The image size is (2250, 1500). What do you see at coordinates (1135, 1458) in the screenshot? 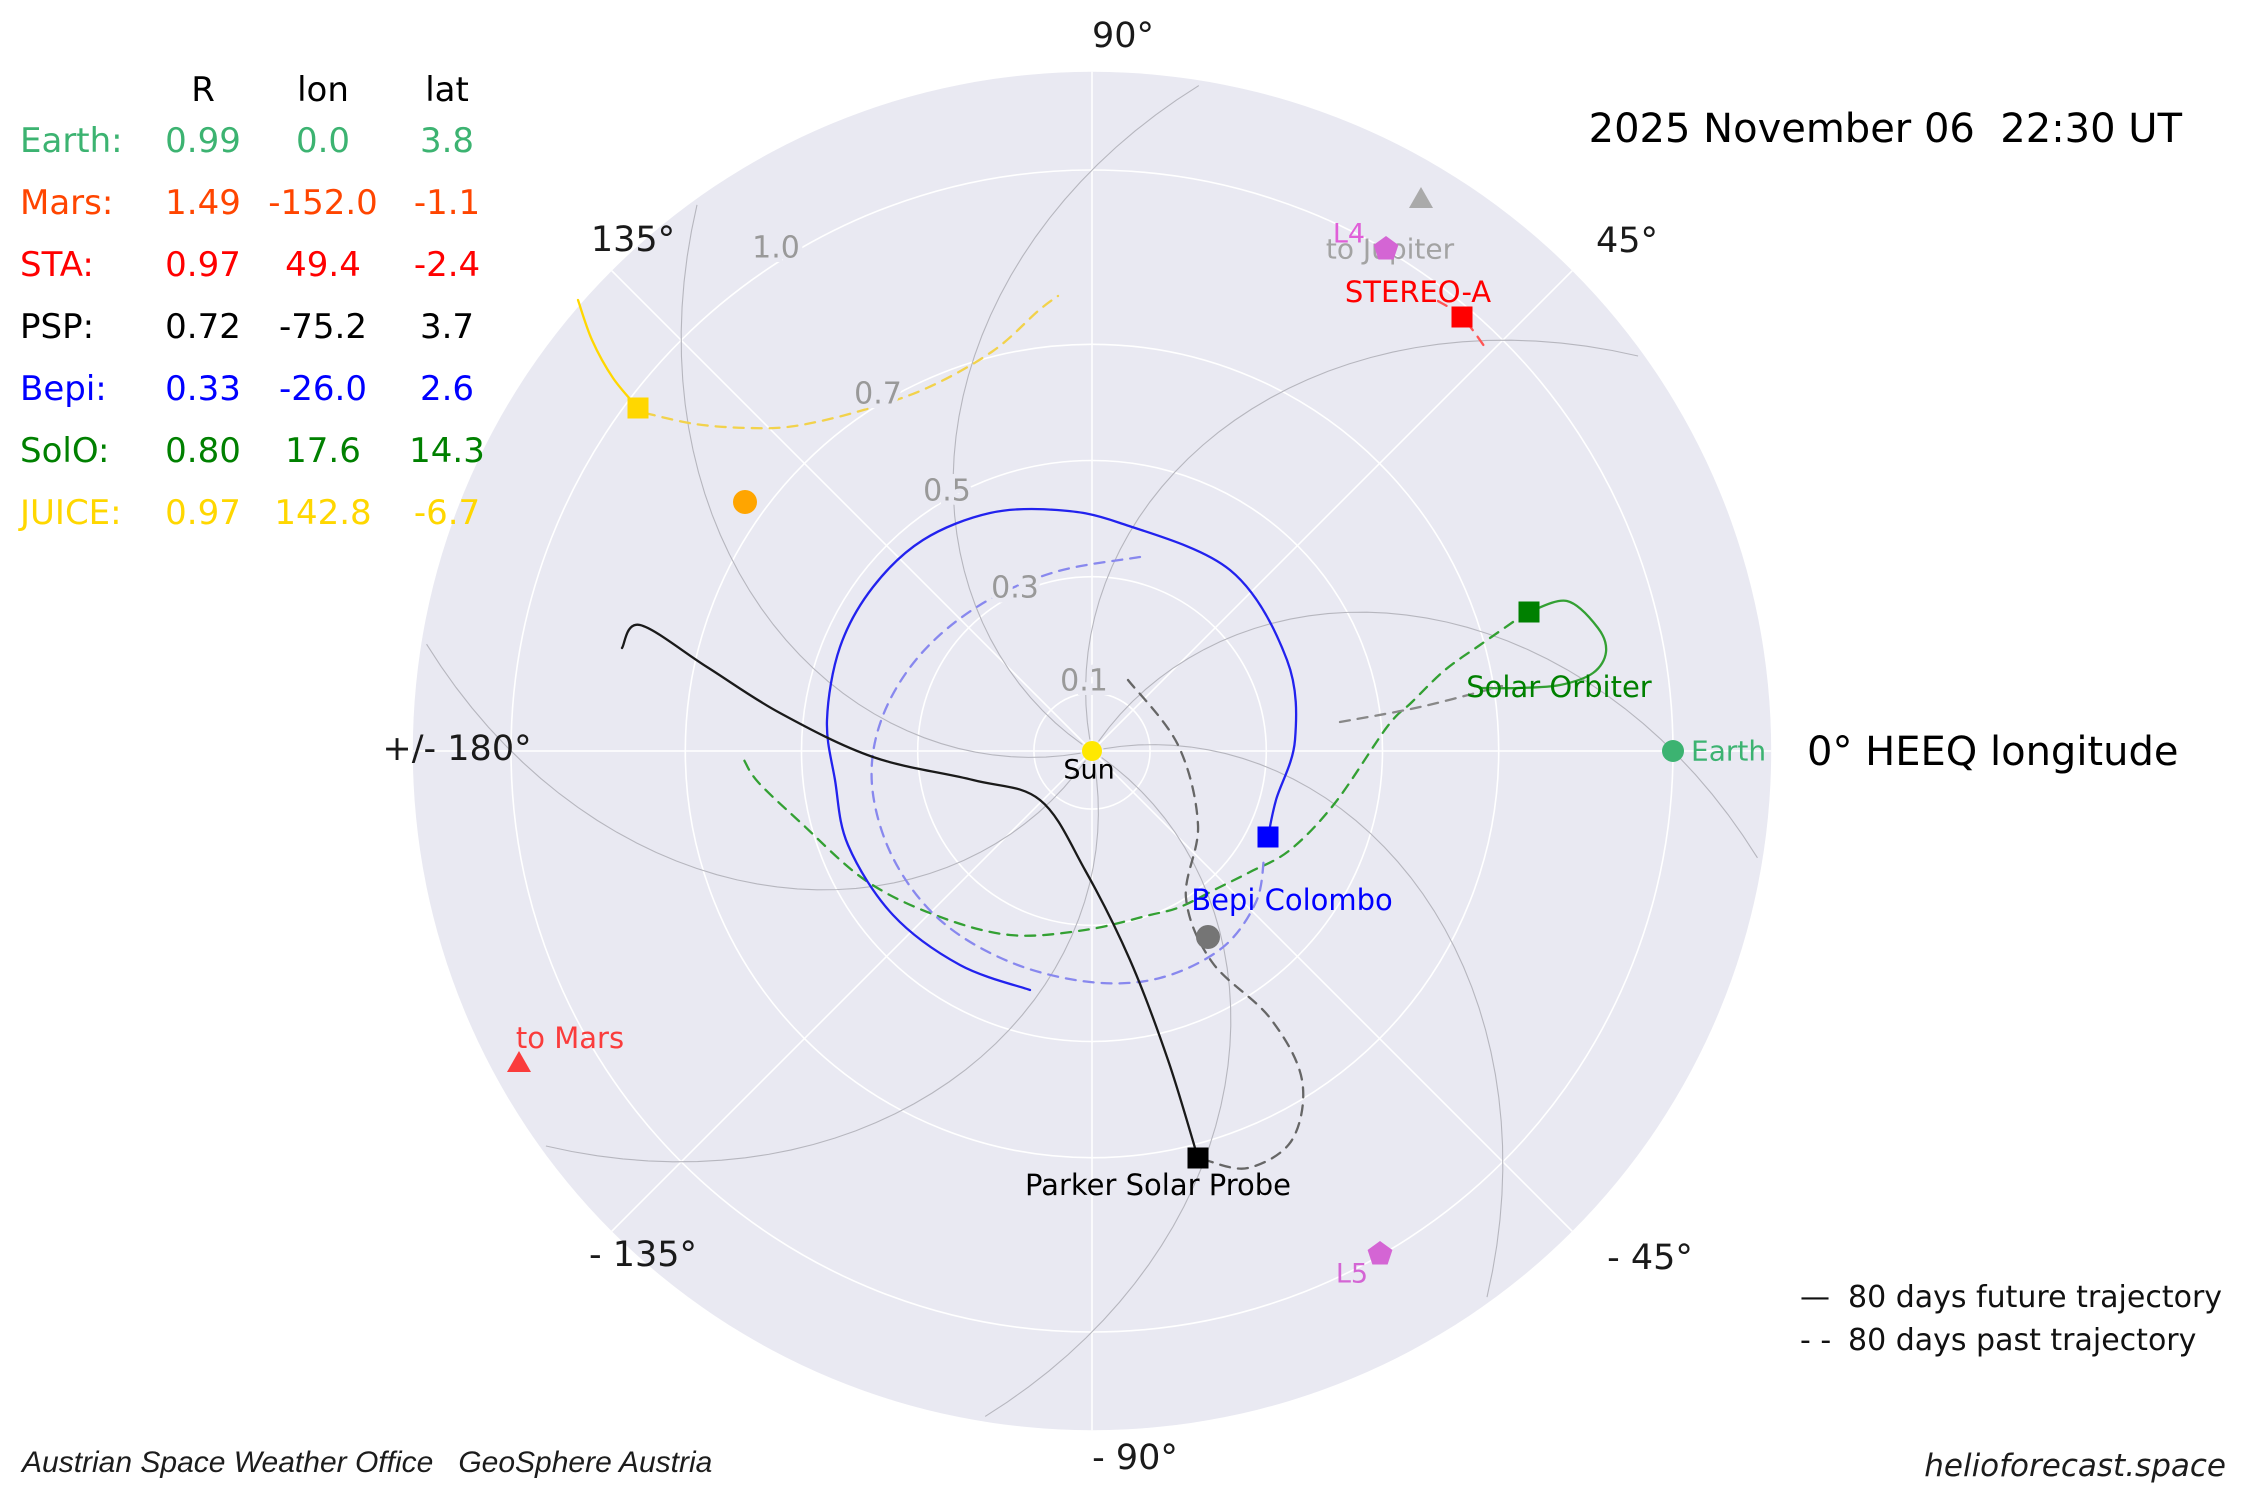
I see `angle-label-90: - 90°` at bounding box center [1135, 1458].